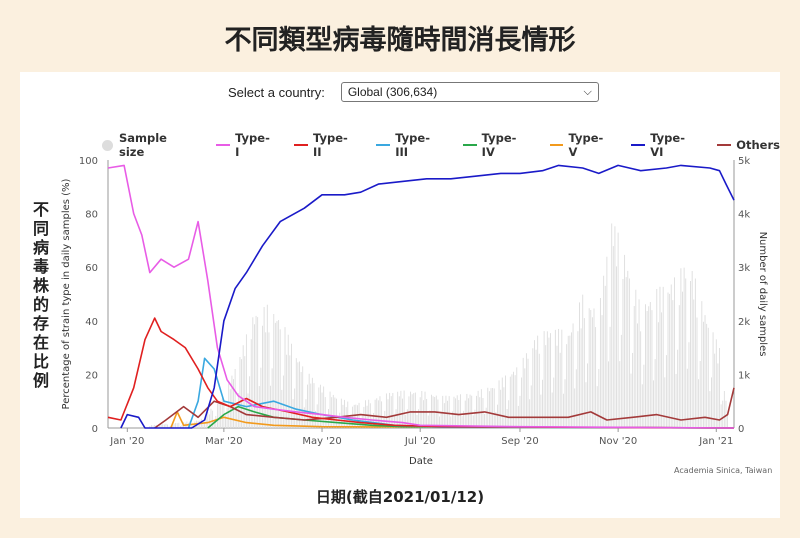  Describe the element at coordinates (252, 145) in the screenshot. I see `legend-label: Type-I` at that location.